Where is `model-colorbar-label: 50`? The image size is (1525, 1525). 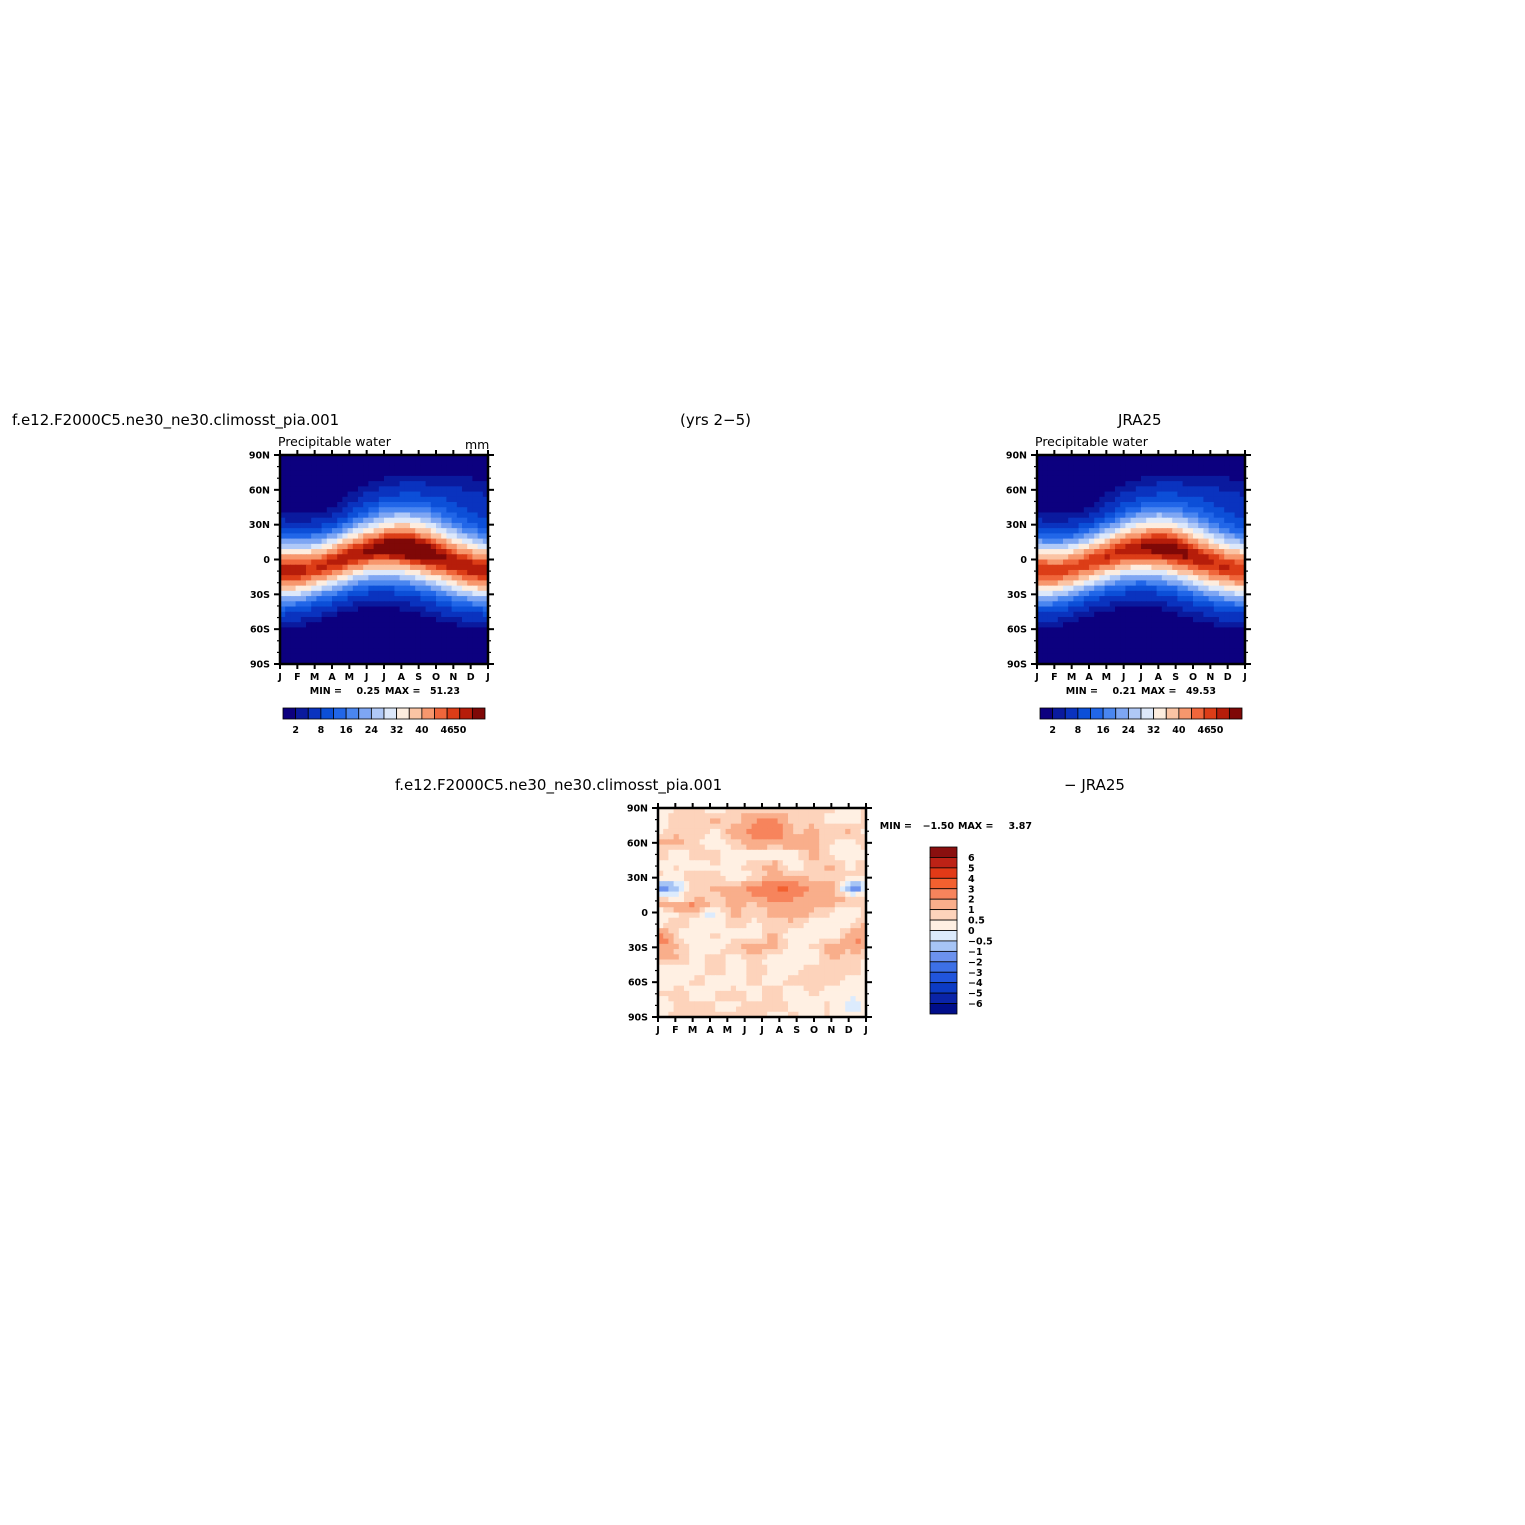 model-colorbar-label: 50 is located at coordinates (460, 730).